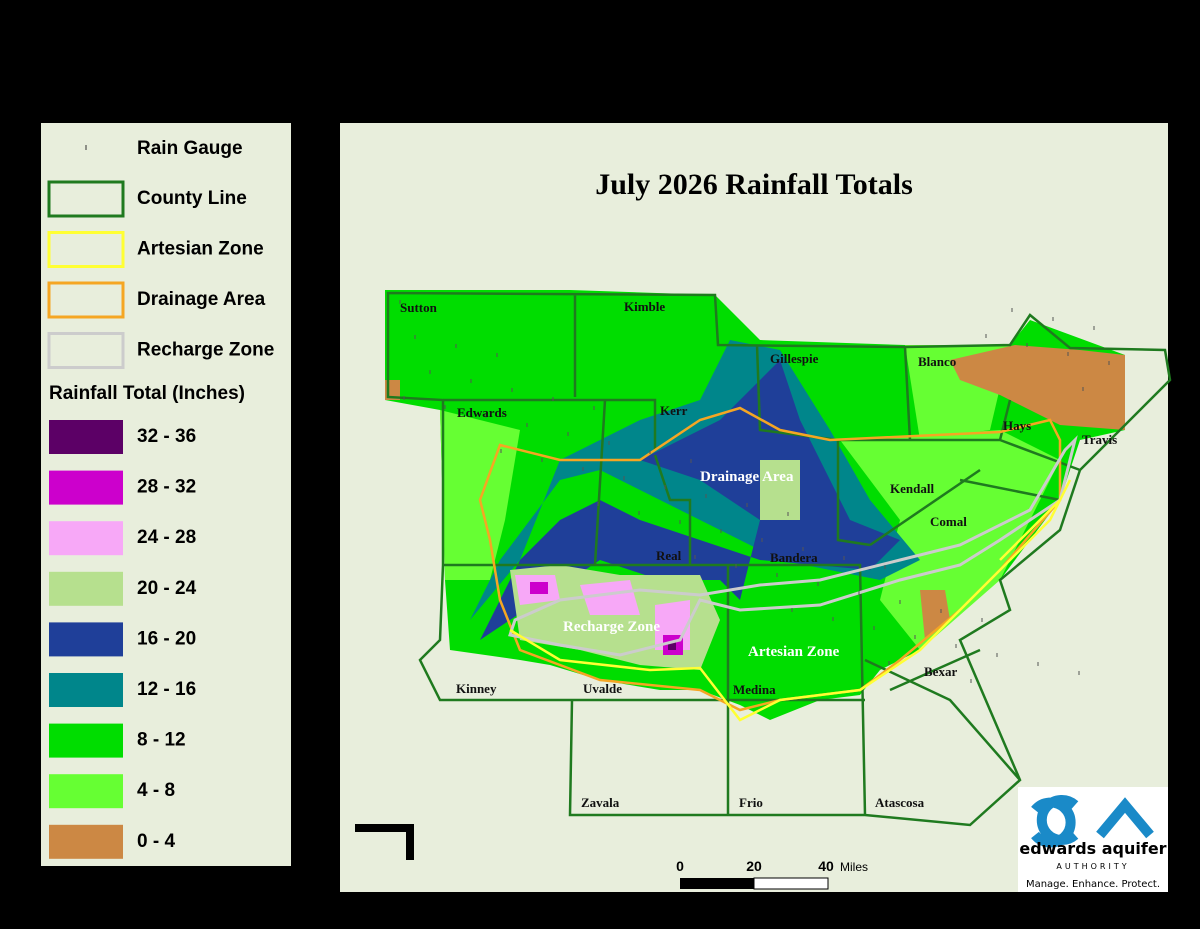  What do you see at coordinates (754, 866) in the screenshot?
I see `scale-label: 20` at bounding box center [754, 866].